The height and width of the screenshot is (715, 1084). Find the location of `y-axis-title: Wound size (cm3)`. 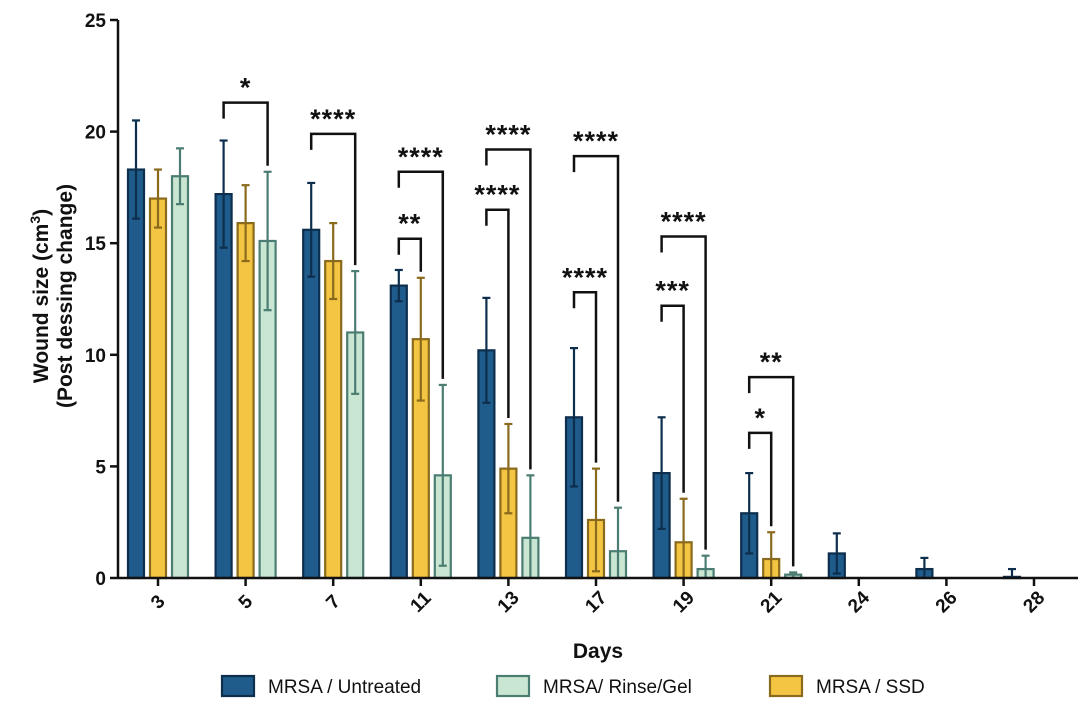

y-axis-title: Wound size (cm3) is located at coordinates (40, 296).